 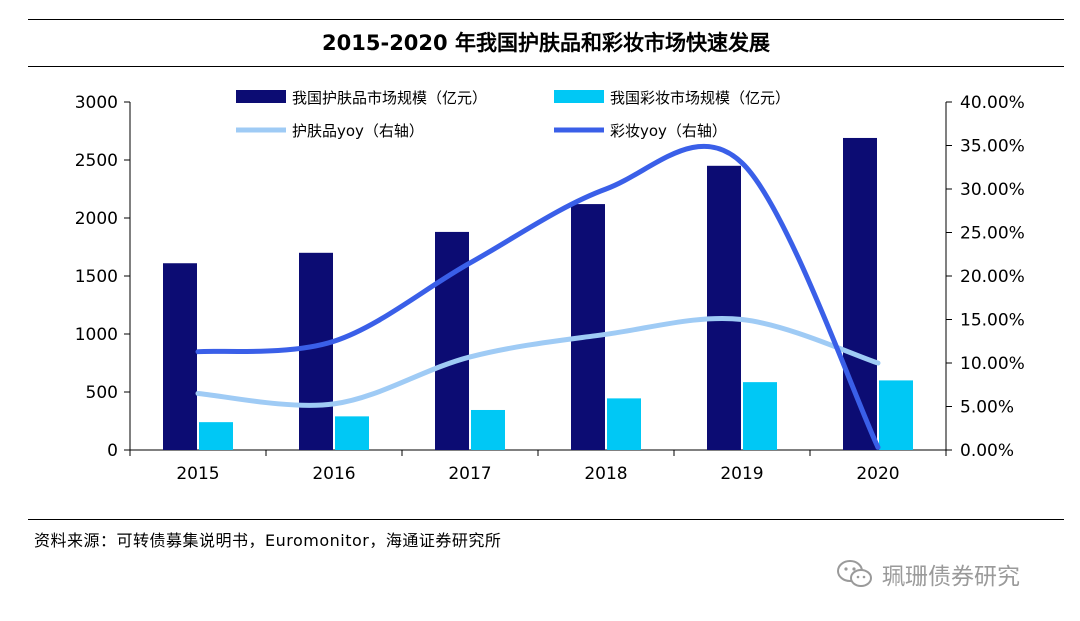 I want to click on bar-makeup-2017, so click(x=488, y=429).